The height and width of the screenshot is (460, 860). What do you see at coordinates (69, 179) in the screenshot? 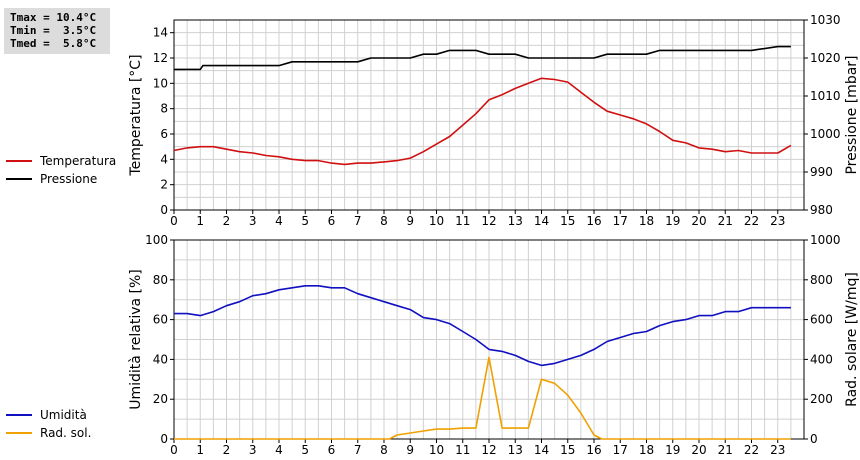
I see `legend-label: Pressione` at bounding box center [69, 179].